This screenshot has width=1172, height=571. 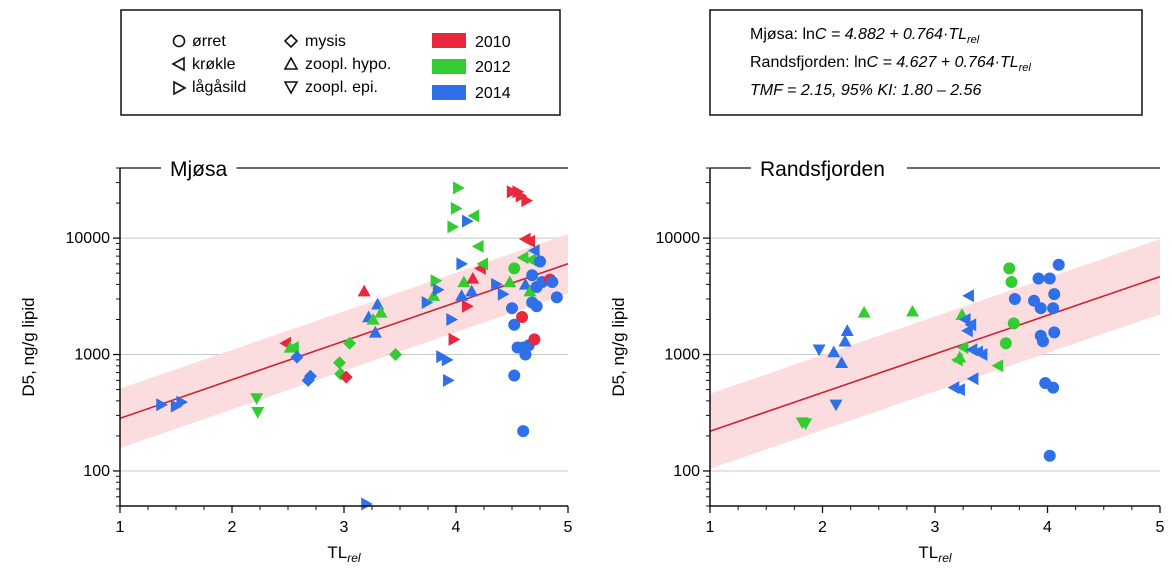 What do you see at coordinates (493, 67) in the screenshot?
I see `legend-year-2012: 2012` at bounding box center [493, 67].